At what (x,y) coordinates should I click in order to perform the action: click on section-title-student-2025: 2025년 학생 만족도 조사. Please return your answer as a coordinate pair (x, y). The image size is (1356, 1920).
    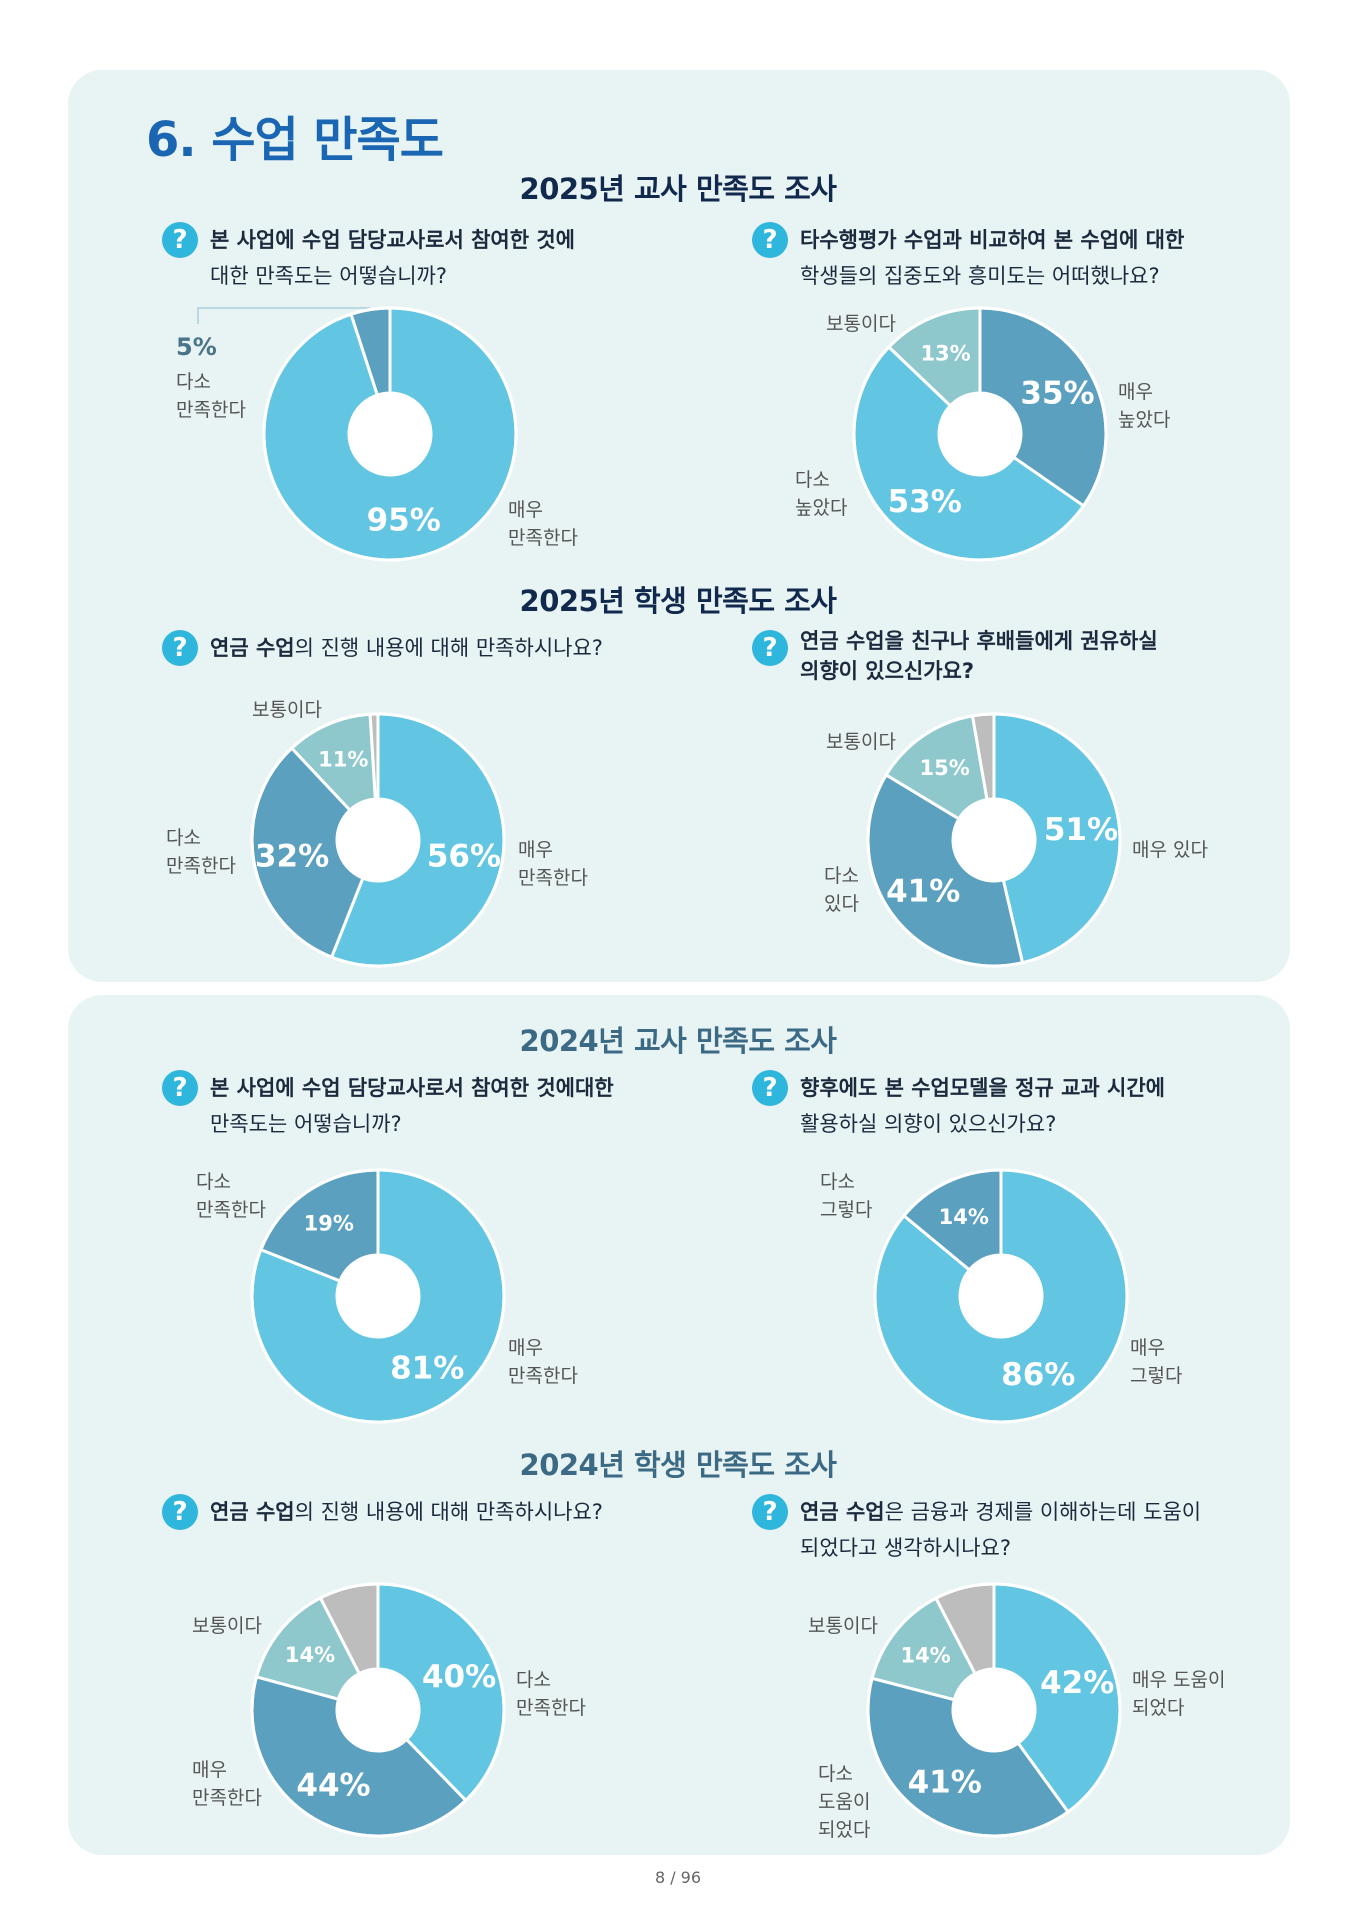
    Looking at the image, I should click on (678, 601).